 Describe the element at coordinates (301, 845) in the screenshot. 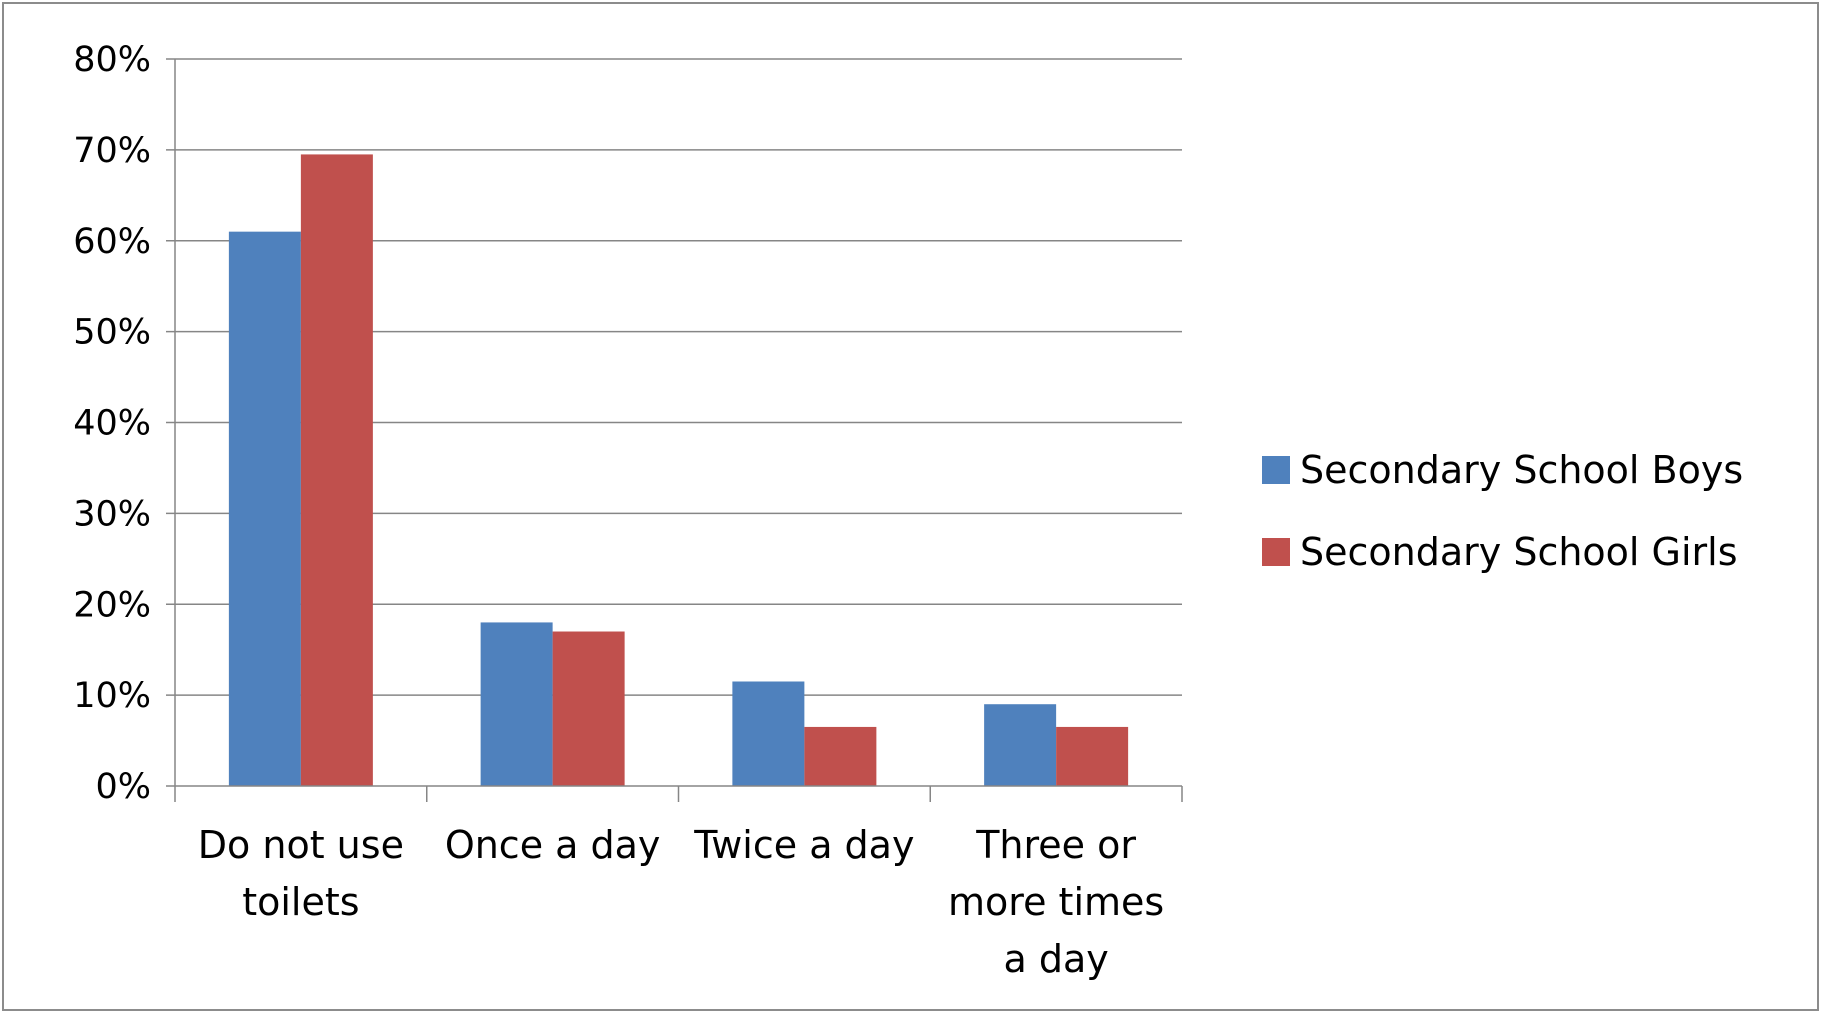

I see `x-tick-label-line: Do not use` at that location.